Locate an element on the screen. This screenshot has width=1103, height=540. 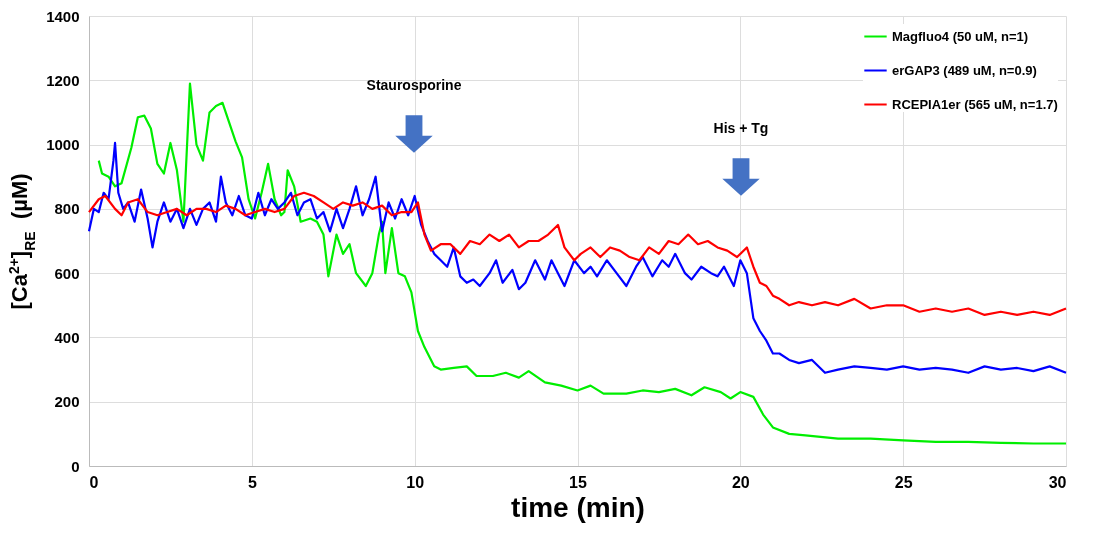
x-tick-label: 0 is located at coordinates (94, 482).